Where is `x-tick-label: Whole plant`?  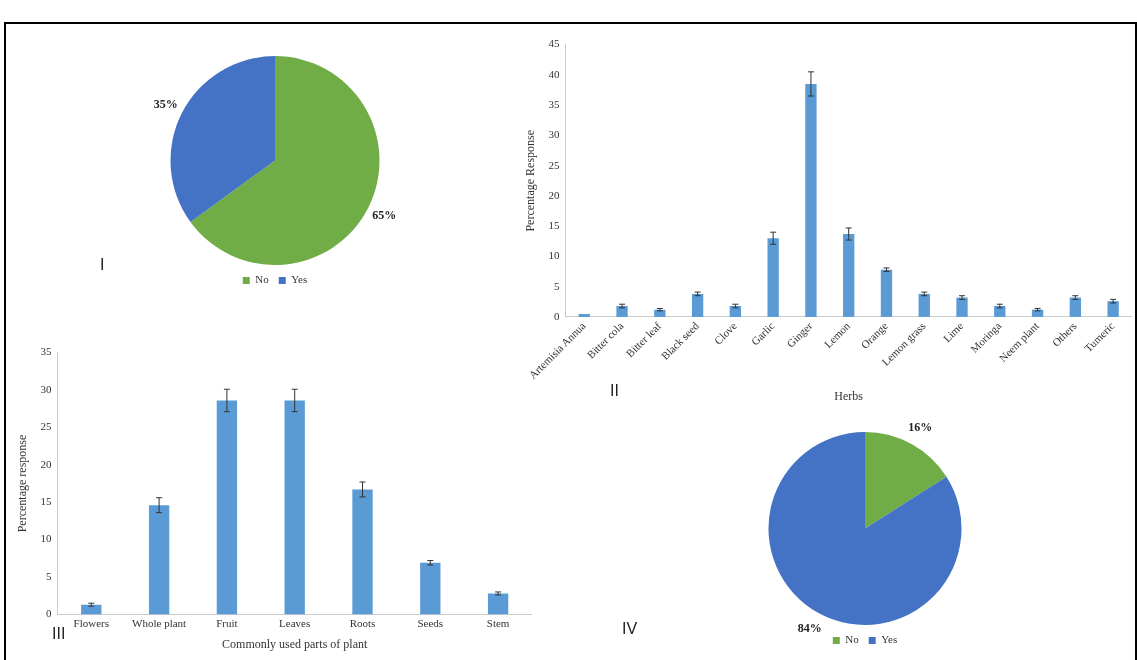 x-tick-label: Whole plant is located at coordinates (159, 622).